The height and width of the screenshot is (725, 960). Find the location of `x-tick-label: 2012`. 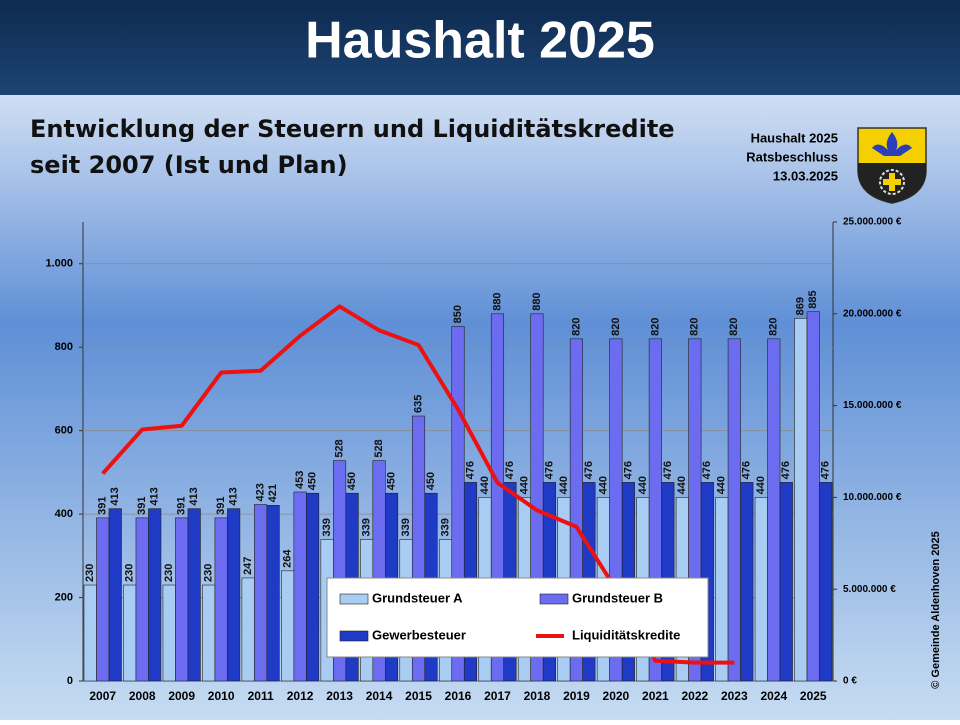

x-tick-label: 2012 is located at coordinates (300, 696).